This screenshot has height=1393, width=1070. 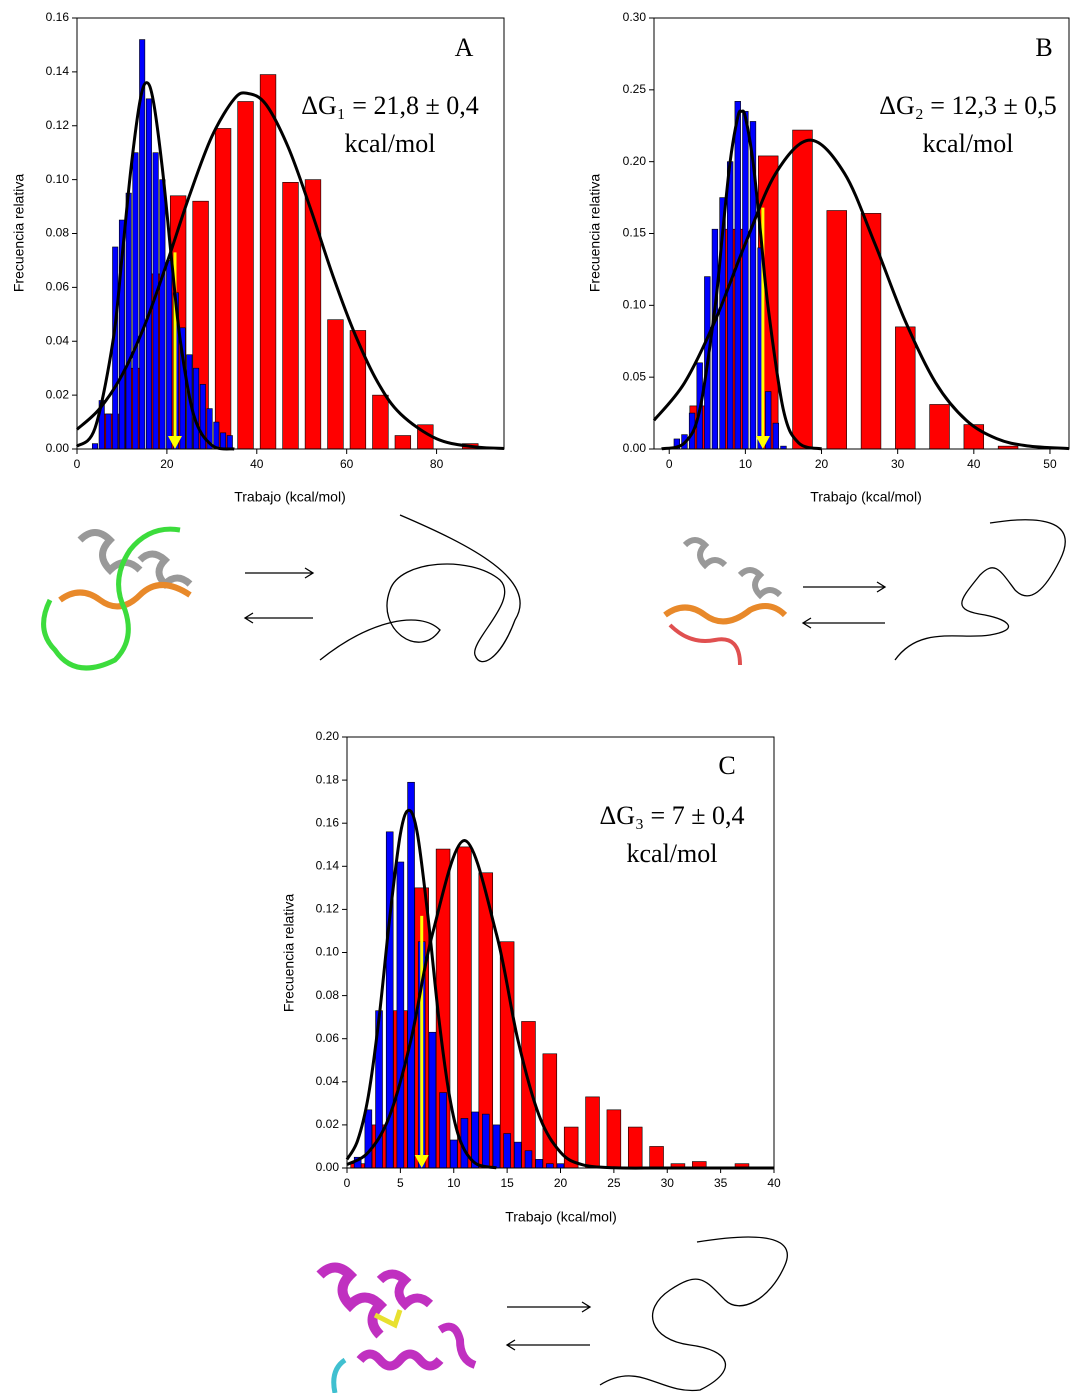 I want to click on panel-label: C, so click(x=726, y=765).